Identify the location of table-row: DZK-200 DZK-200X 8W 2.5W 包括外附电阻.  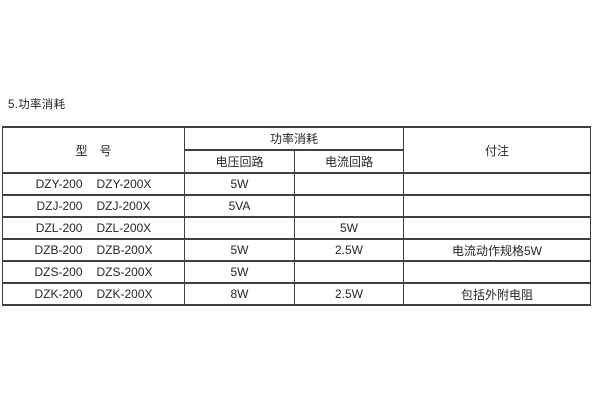
(297, 294).